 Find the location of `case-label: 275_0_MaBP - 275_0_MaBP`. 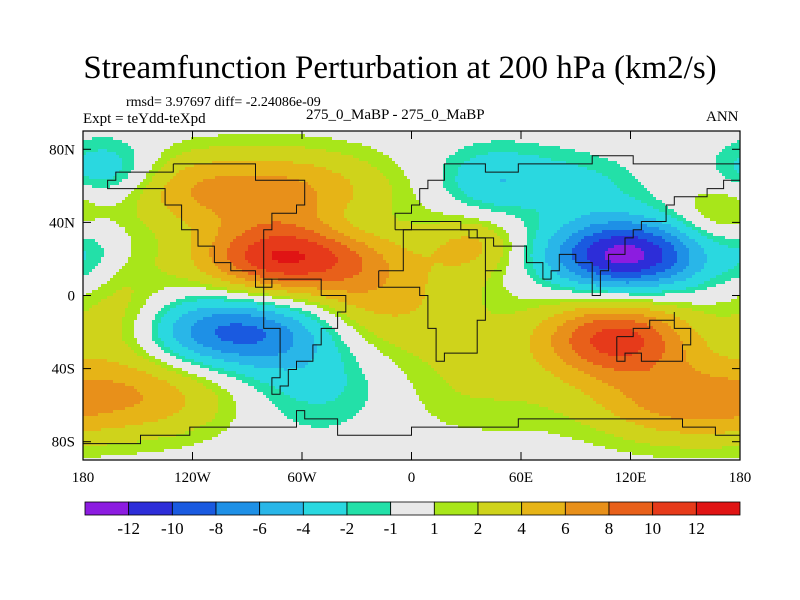

case-label: 275_0_MaBP - 275_0_MaBP is located at coordinates (395, 115).